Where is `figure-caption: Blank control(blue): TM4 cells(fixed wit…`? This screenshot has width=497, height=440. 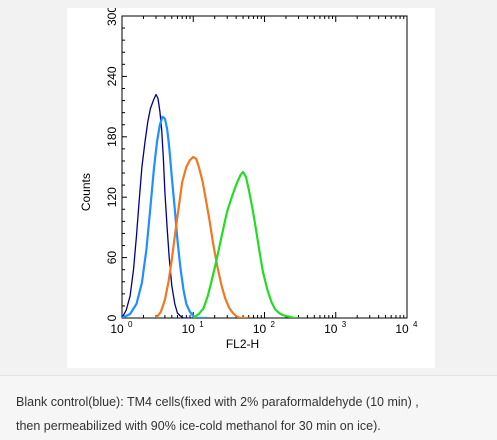 figure-caption: Blank control(blue): TM4 cells(fixed wit… is located at coordinates (248, 407).